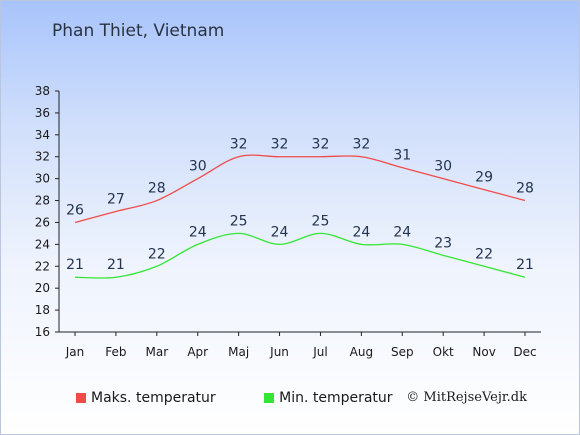 This screenshot has height=435, width=580. What do you see at coordinates (42, 244) in the screenshot?
I see `y-tick-label: 24` at bounding box center [42, 244].